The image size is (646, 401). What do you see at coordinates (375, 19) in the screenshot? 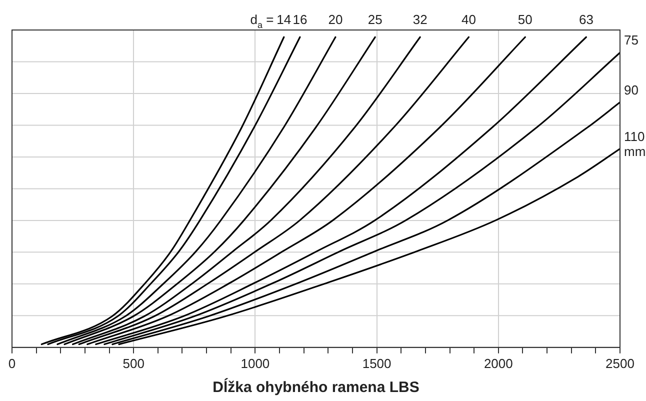
I see `series-label: 25` at bounding box center [375, 19].